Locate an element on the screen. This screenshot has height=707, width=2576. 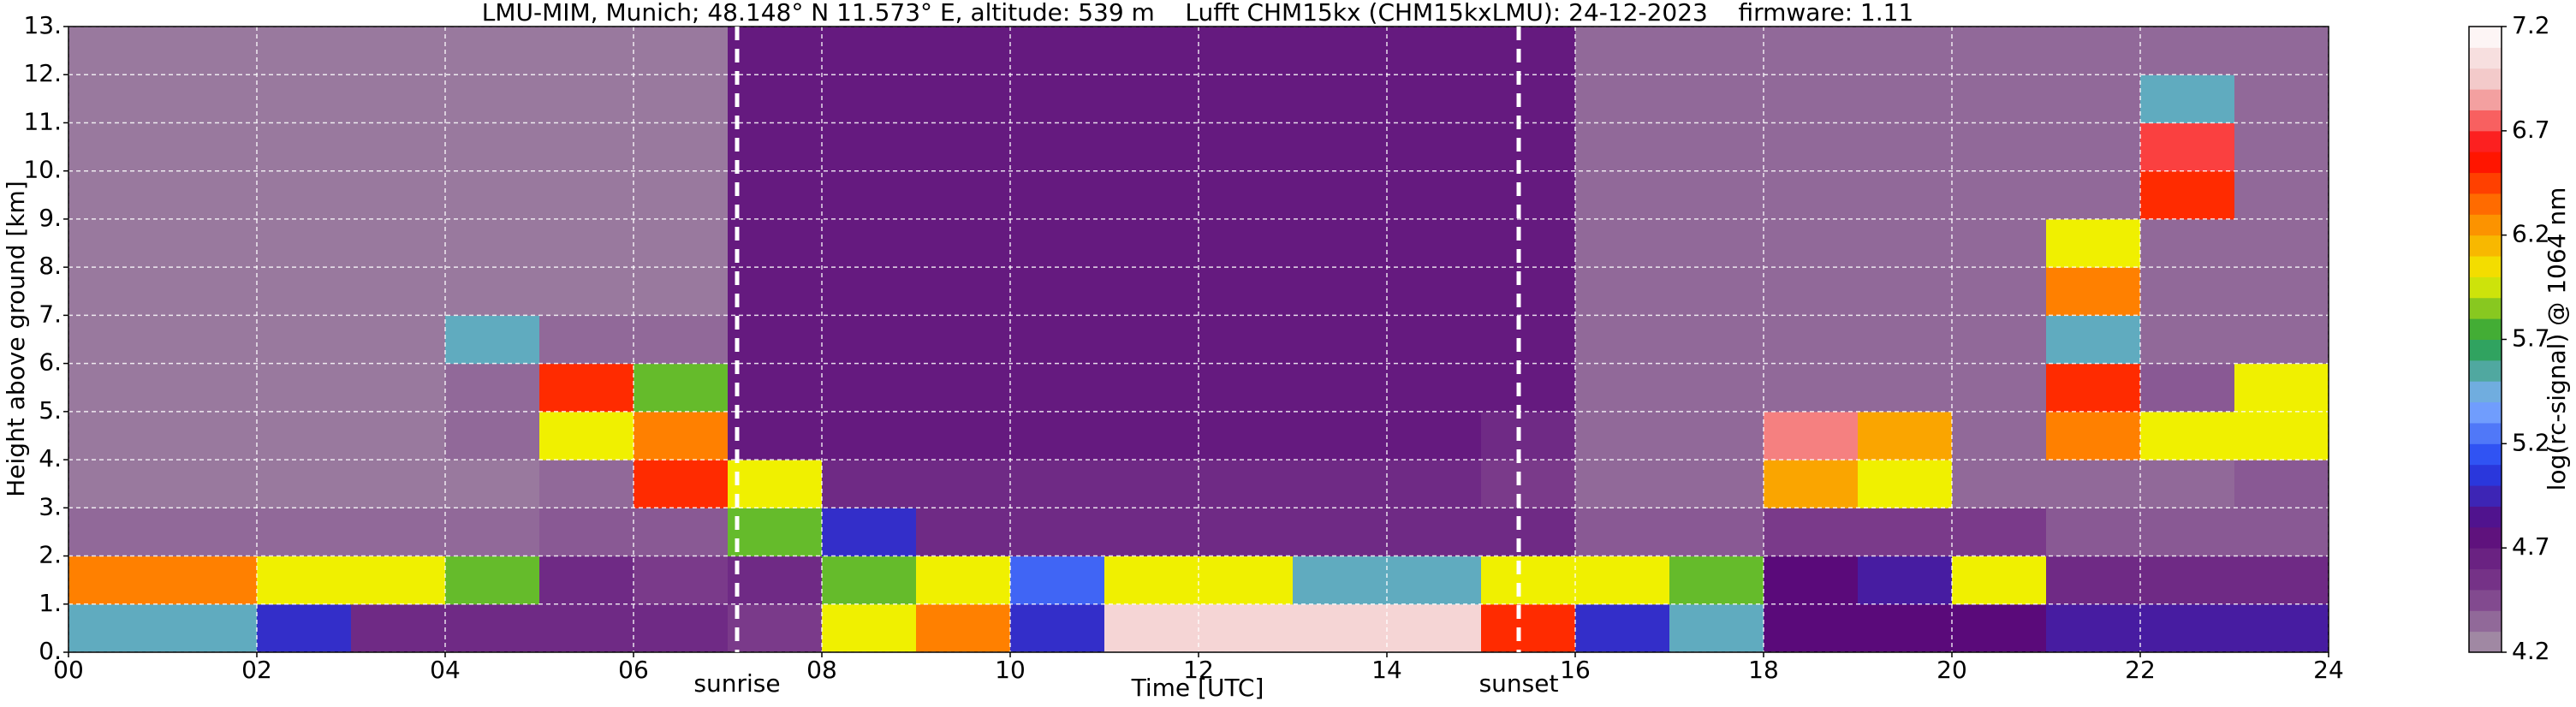
x-tick-label: 08 is located at coordinates (822, 670).